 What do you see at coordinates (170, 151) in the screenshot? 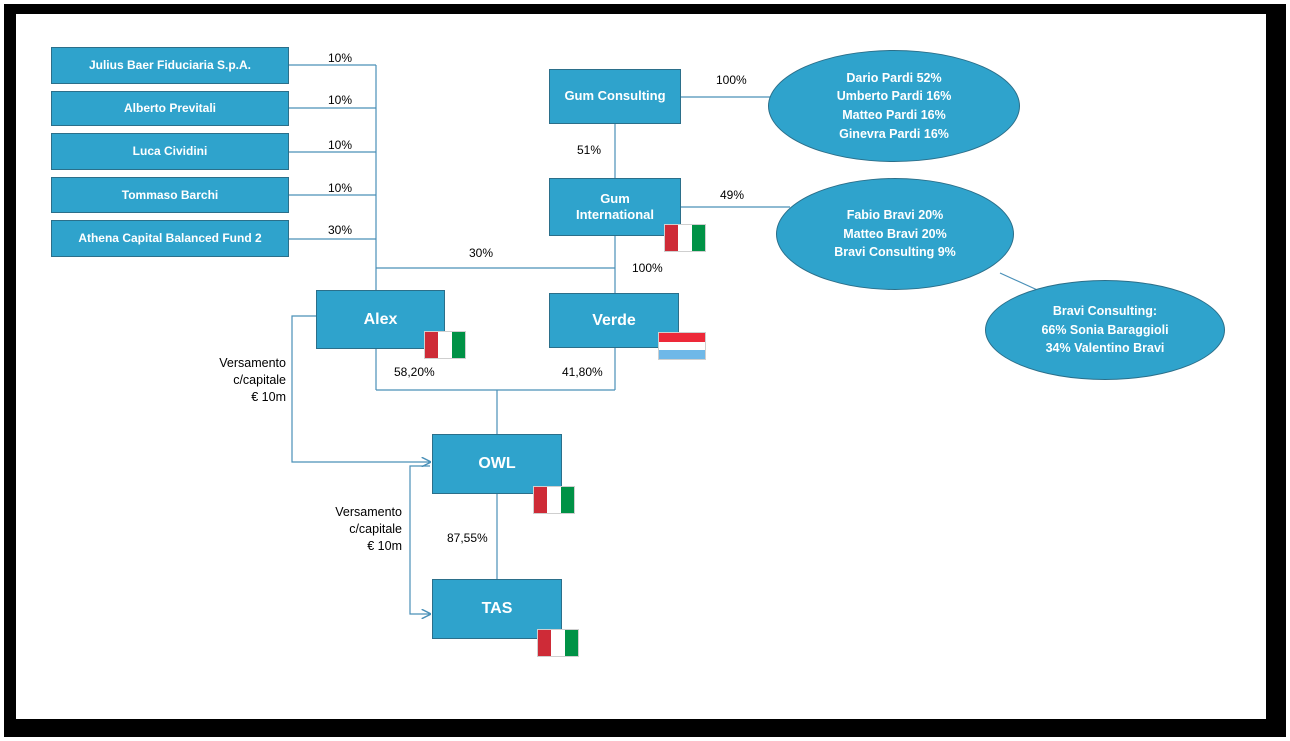
I see `shareholder-box-luca-cividini: Luca Cividini` at bounding box center [170, 151].